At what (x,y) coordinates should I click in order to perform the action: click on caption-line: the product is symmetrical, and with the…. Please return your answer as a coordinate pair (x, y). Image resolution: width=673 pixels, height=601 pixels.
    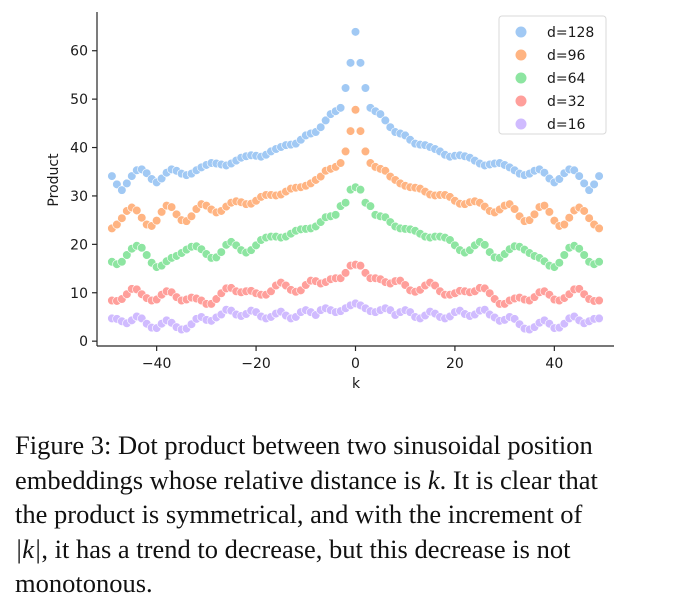
    Looking at the image, I should click on (299, 514).